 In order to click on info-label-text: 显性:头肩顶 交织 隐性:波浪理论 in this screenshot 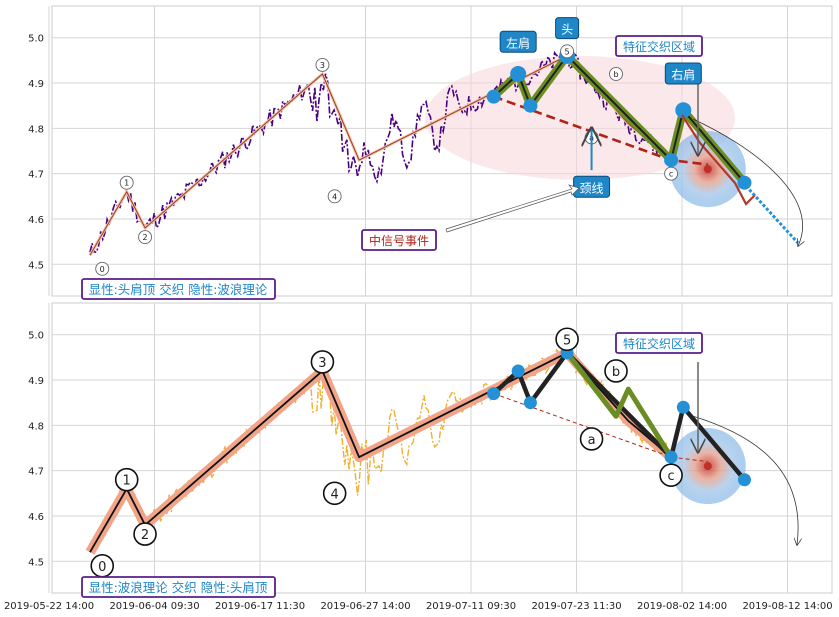, I will do `click(178, 289)`.